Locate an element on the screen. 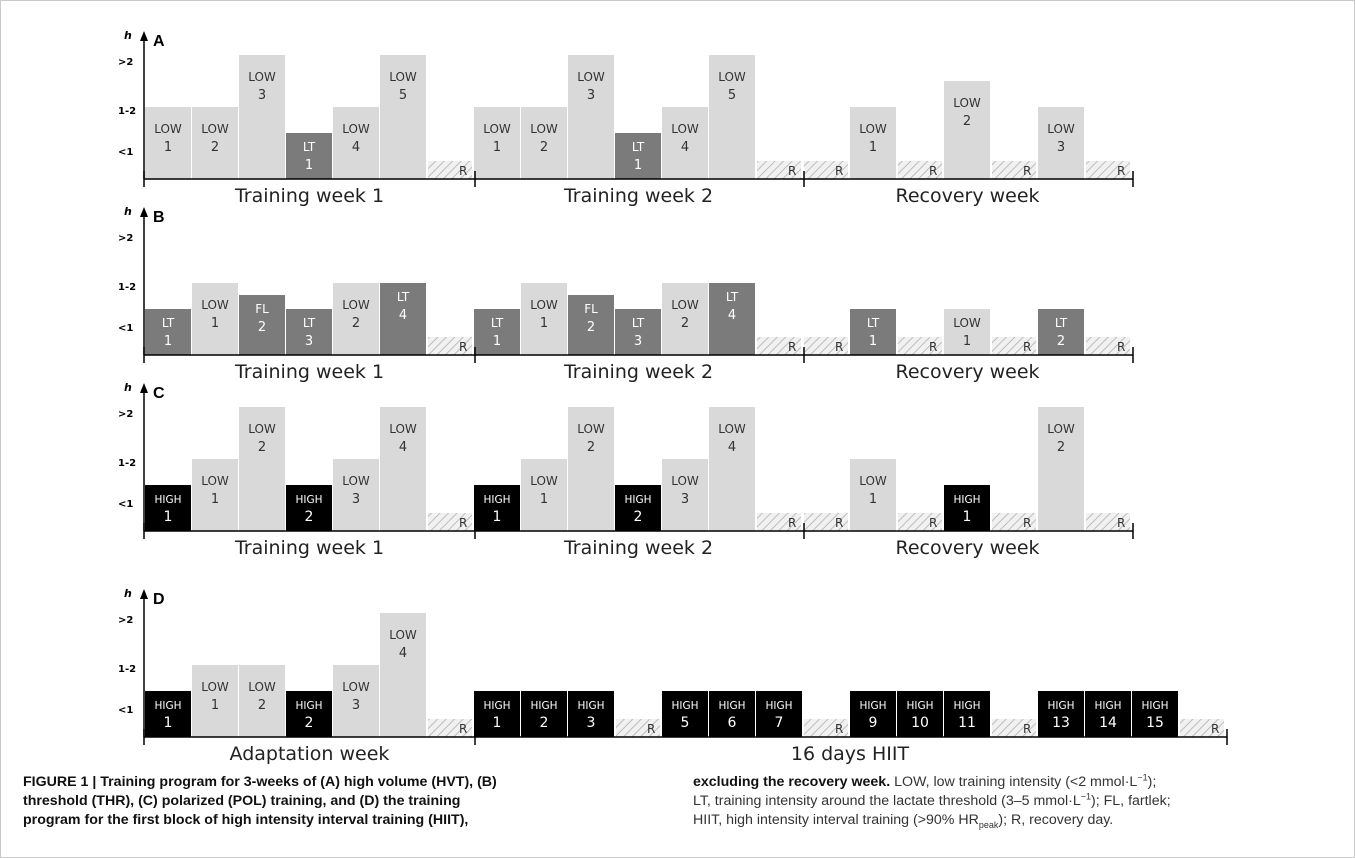 This screenshot has height=858, width=1355. session-number-label: 15 is located at coordinates (1155, 723).